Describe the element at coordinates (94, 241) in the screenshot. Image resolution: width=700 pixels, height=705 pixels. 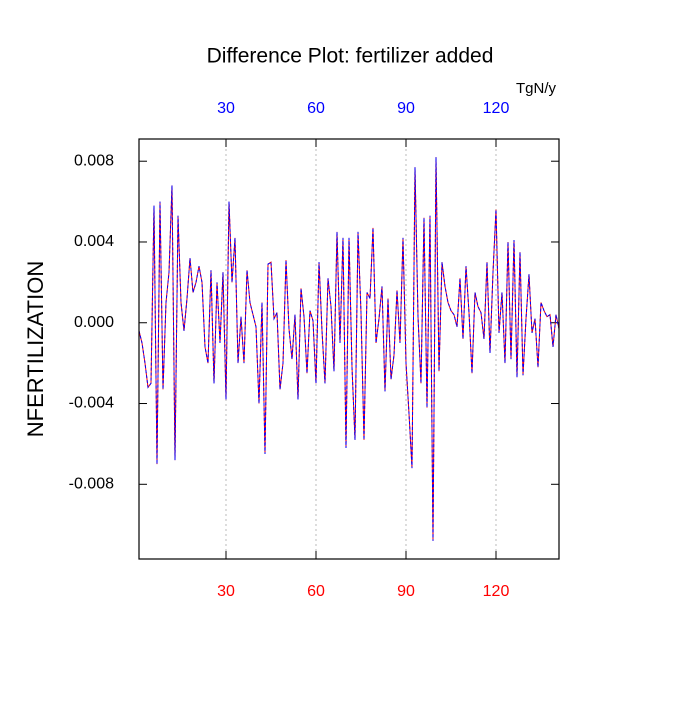
I see `y-tick-label: 0.004` at that location.